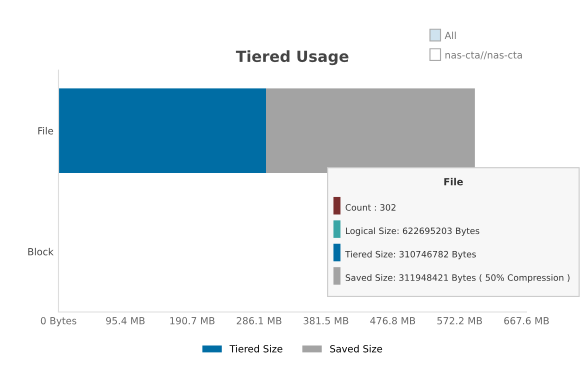 Image resolution: width=585 pixels, height=390 pixels. What do you see at coordinates (356, 348) in the screenshot?
I see `legend-label: Saved Size` at bounding box center [356, 348].